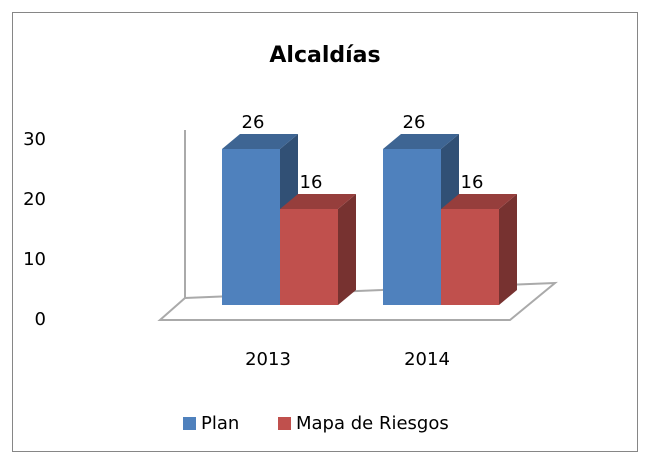 This screenshot has width=650, height=463. Describe the element at coordinates (40, 319) in the screenshot. I see `y-tick-label: 0` at that location.